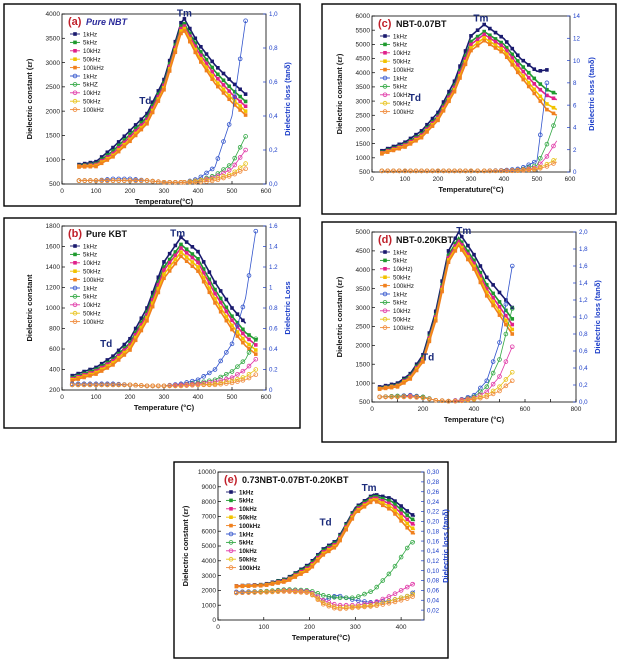 This screenshot has width=624, height=663. What do you see at coordinates (583, 385) in the screenshot?
I see `y2-tick-label: 0,2` at bounding box center [583, 385].